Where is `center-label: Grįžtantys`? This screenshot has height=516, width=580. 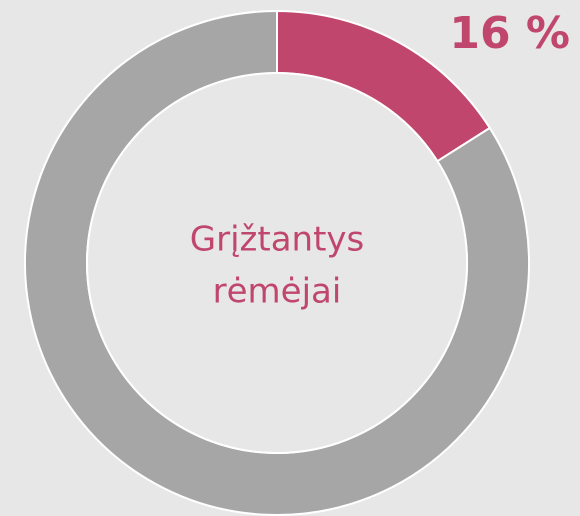 center-label: Grįžtantys is located at coordinates (277, 240).